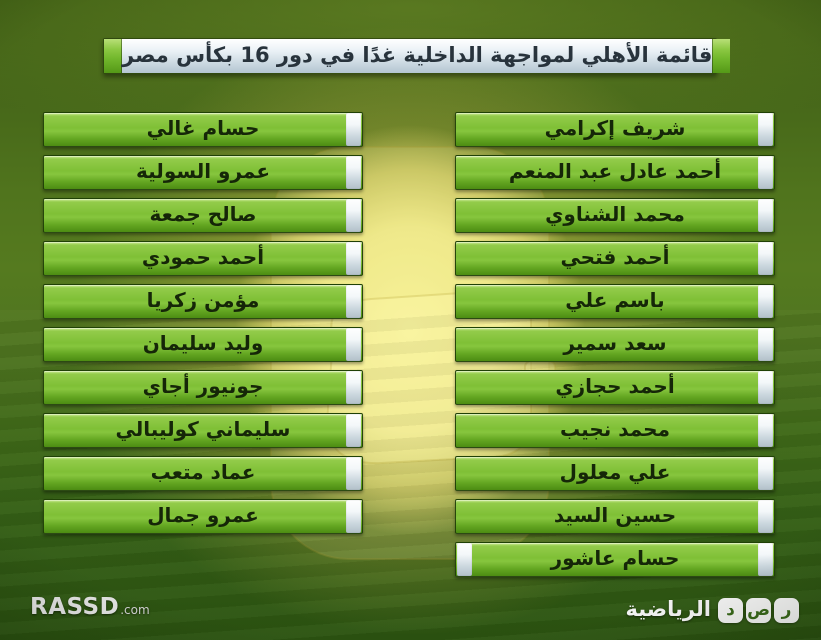  I want to click on player-bar: مؤمن زكريا, so click(203, 301).